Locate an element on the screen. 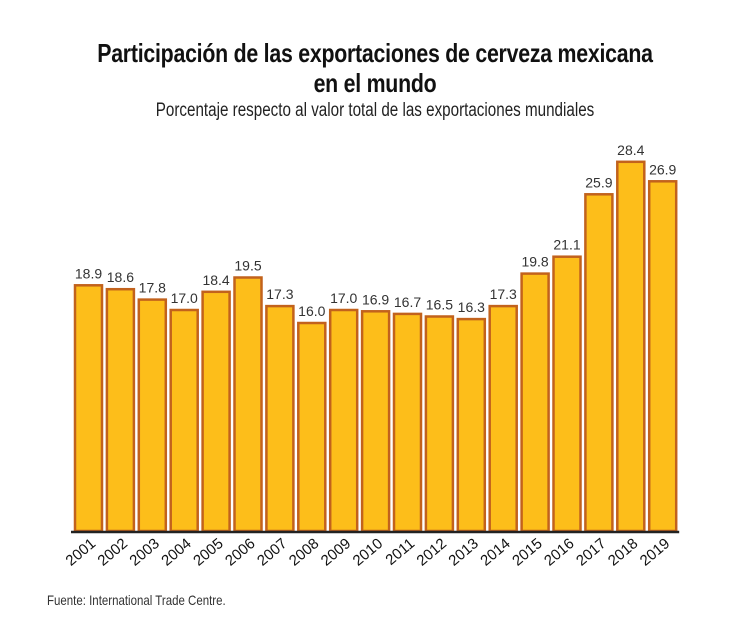 This screenshot has width=750, height=639. data-label-2009: 17.0 is located at coordinates (343, 298).